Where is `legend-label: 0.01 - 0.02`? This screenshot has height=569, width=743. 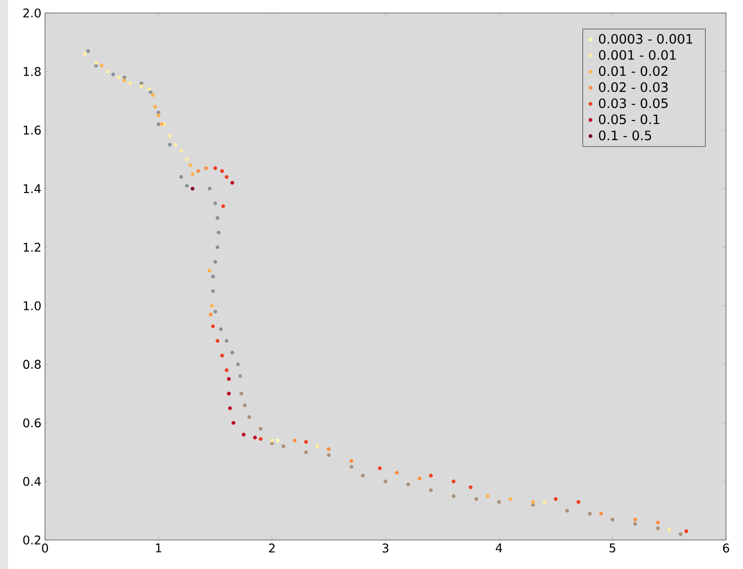 legend-label: 0.01 - 0.02 is located at coordinates (633, 71).